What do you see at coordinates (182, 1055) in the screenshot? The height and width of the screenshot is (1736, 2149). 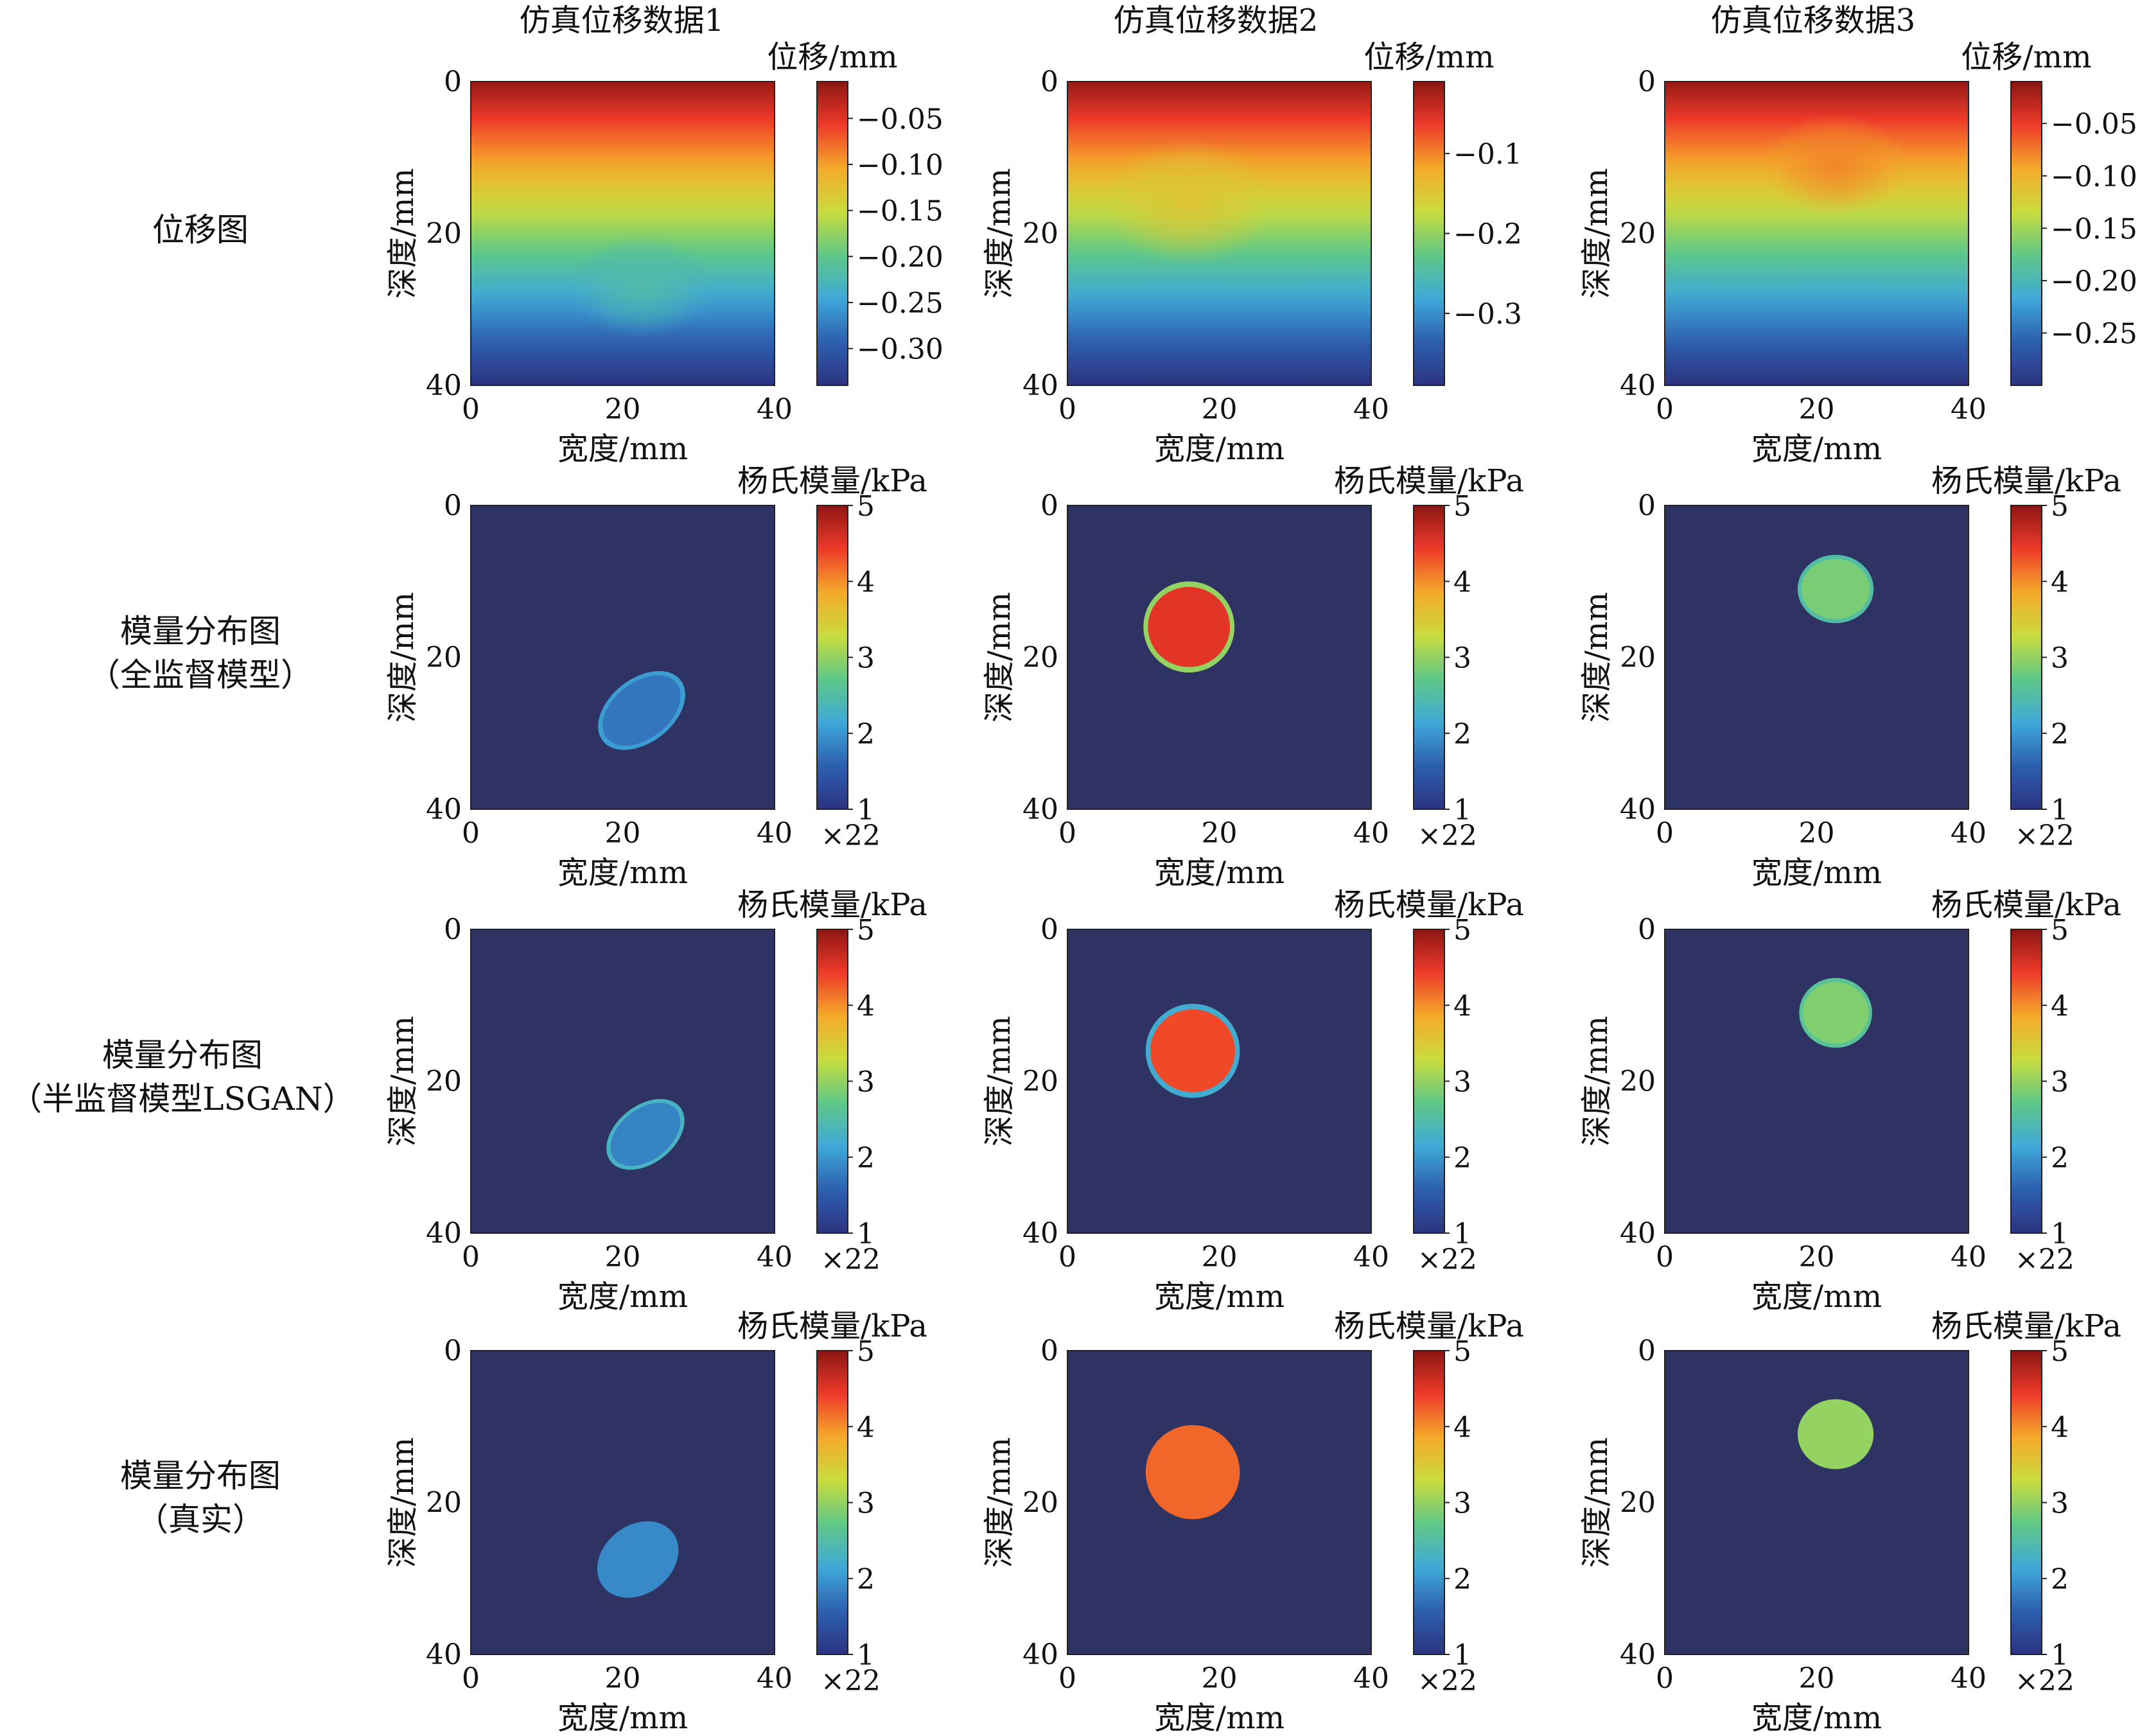 I see `row-label-lsgan-line1: 模量分布图` at bounding box center [182, 1055].